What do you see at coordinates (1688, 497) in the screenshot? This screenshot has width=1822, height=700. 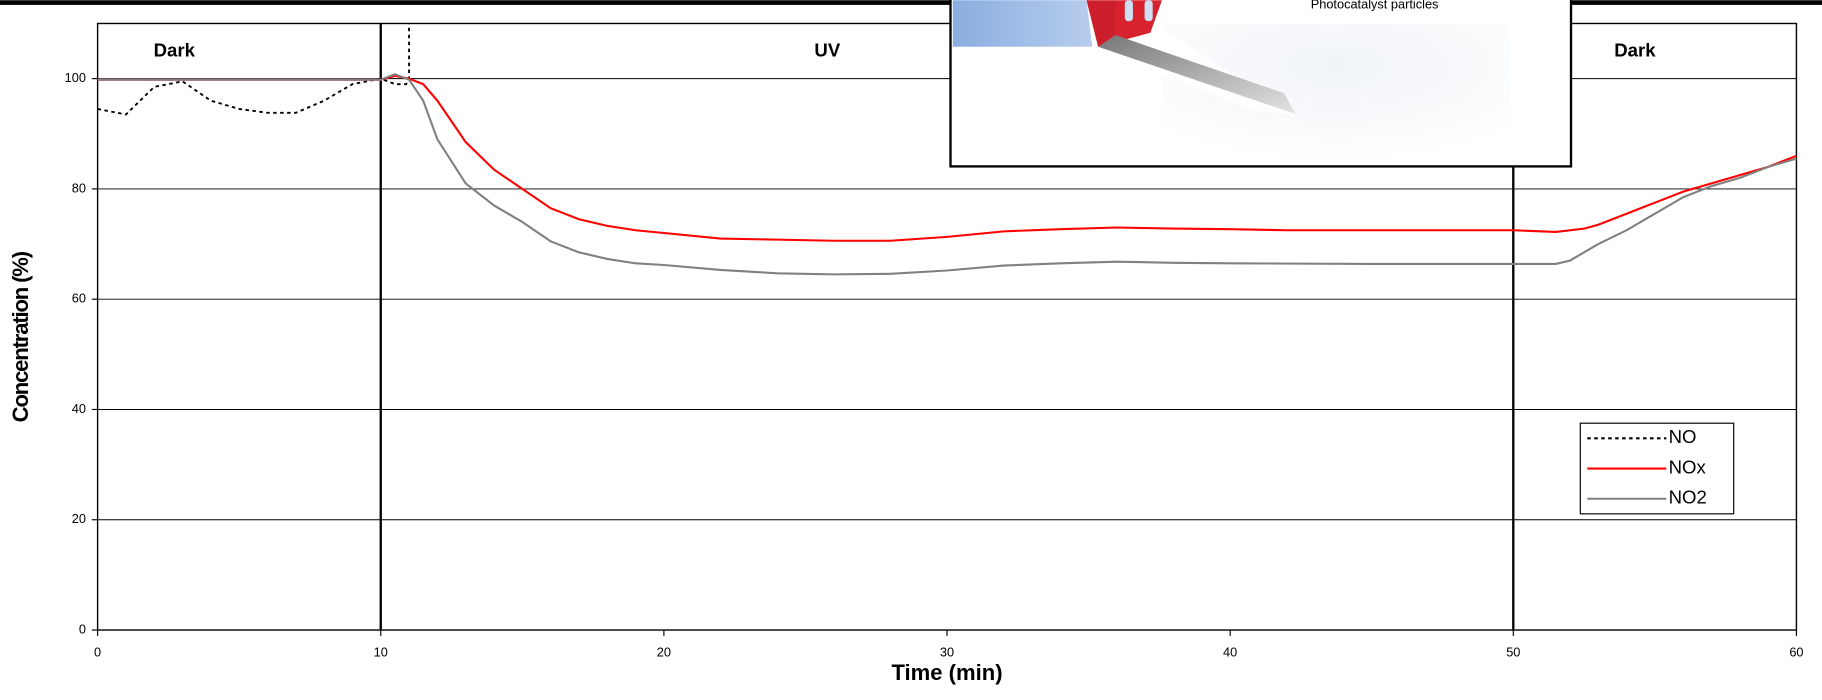 I see `legend-label: NO2` at bounding box center [1688, 497].